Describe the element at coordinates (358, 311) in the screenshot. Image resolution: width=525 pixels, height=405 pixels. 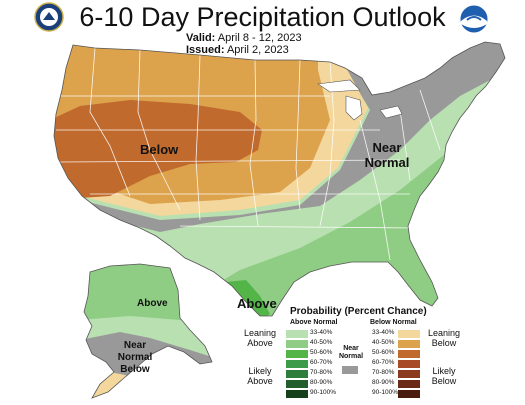
I see `legend-title: Probability (Percent Chance)` at that location.